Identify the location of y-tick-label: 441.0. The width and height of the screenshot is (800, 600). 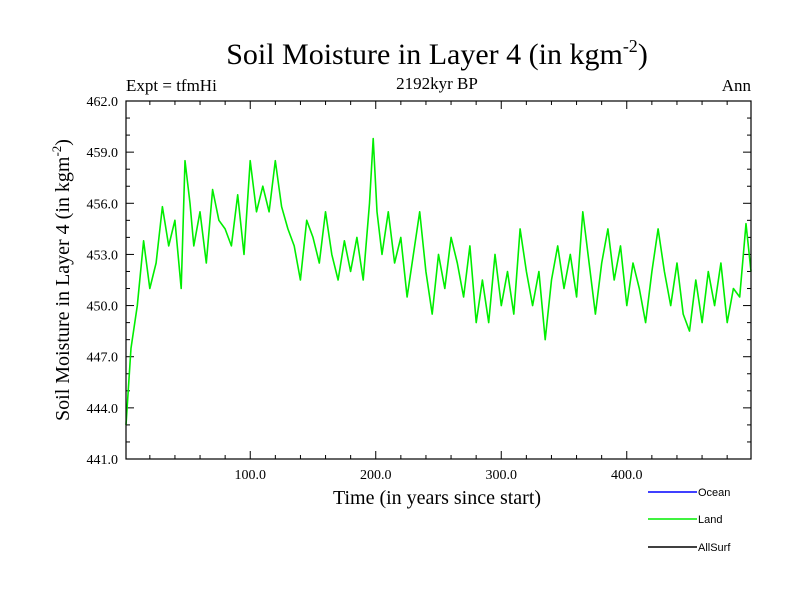
(103, 460).